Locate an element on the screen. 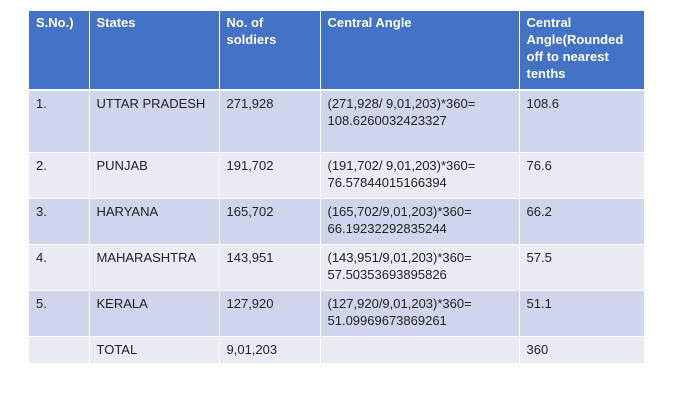 This screenshot has height=410, width=680. cell-soldiers: 191,702 is located at coordinates (270, 175).